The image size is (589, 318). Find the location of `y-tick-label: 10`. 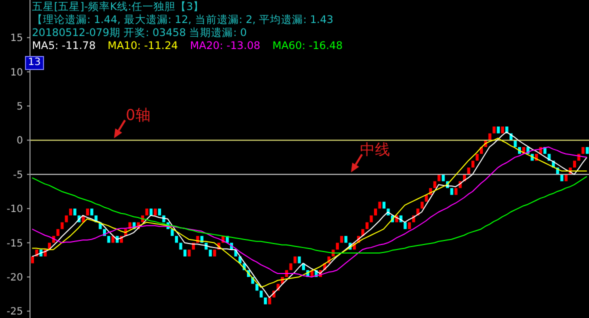

y-tick-label: 10 is located at coordinates (16, 72).